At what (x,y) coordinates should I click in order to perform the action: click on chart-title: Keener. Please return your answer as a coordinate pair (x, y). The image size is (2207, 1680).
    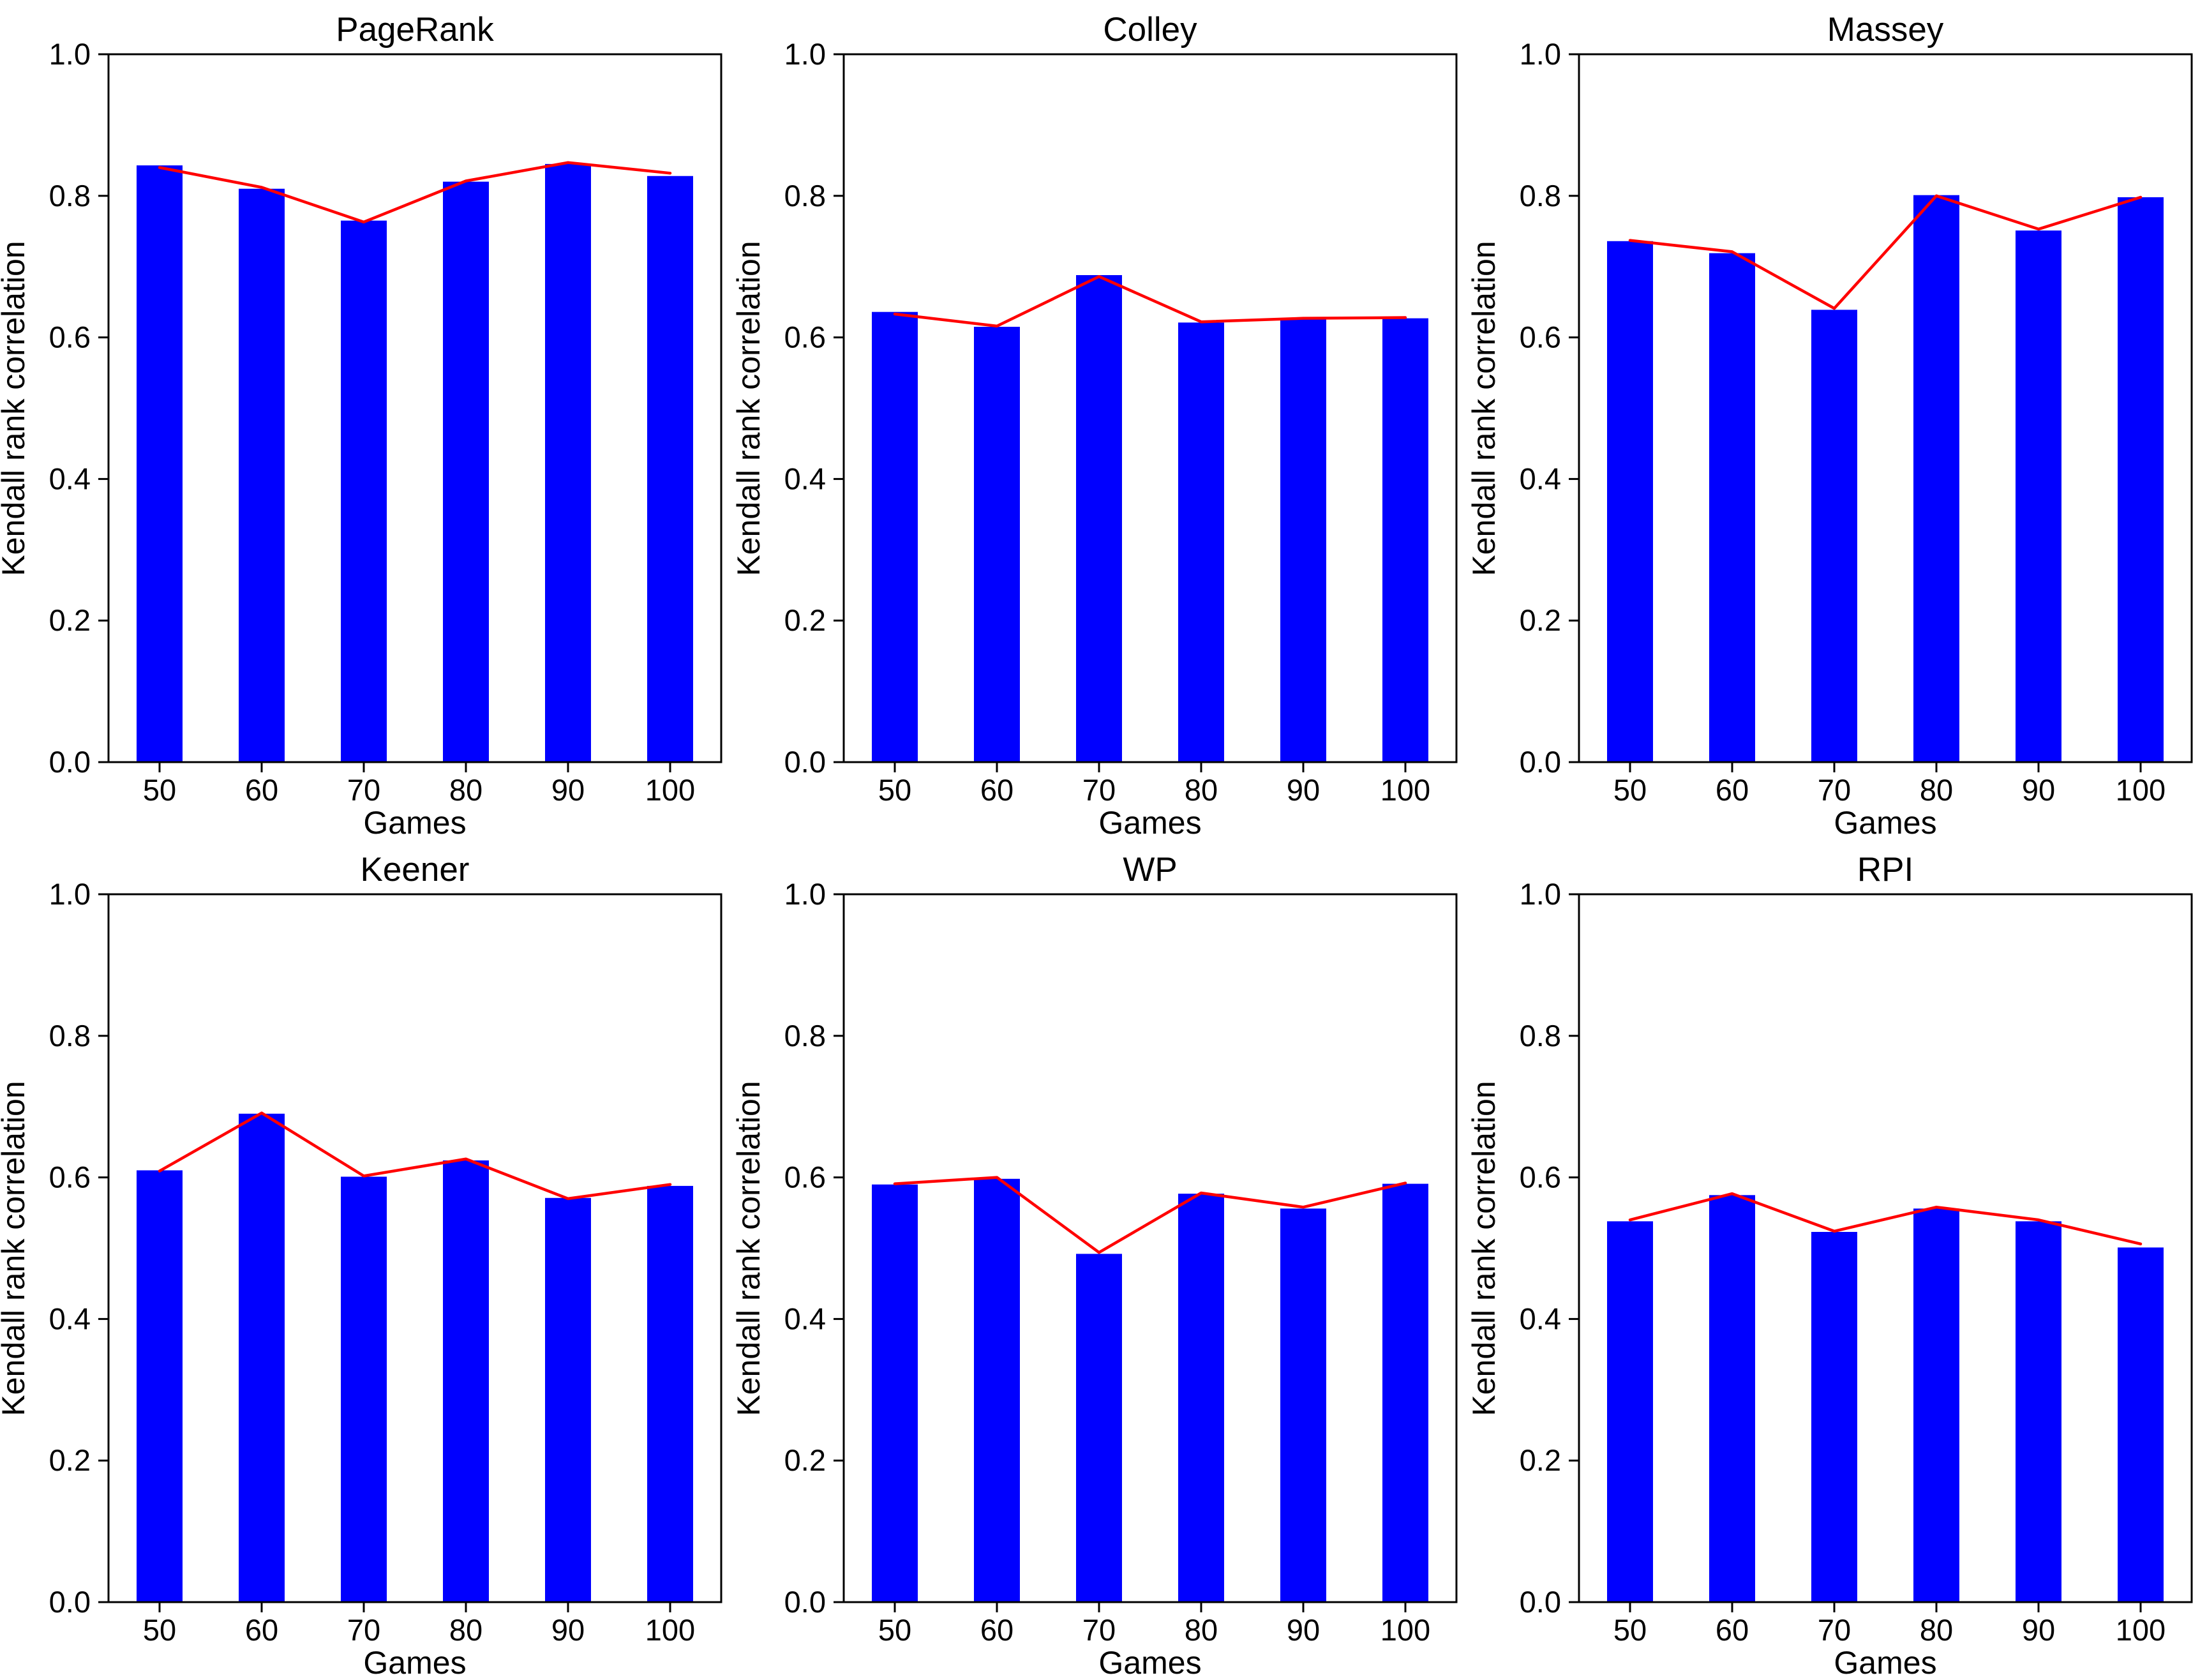
    Looking at the image, I should click on (415, 870).